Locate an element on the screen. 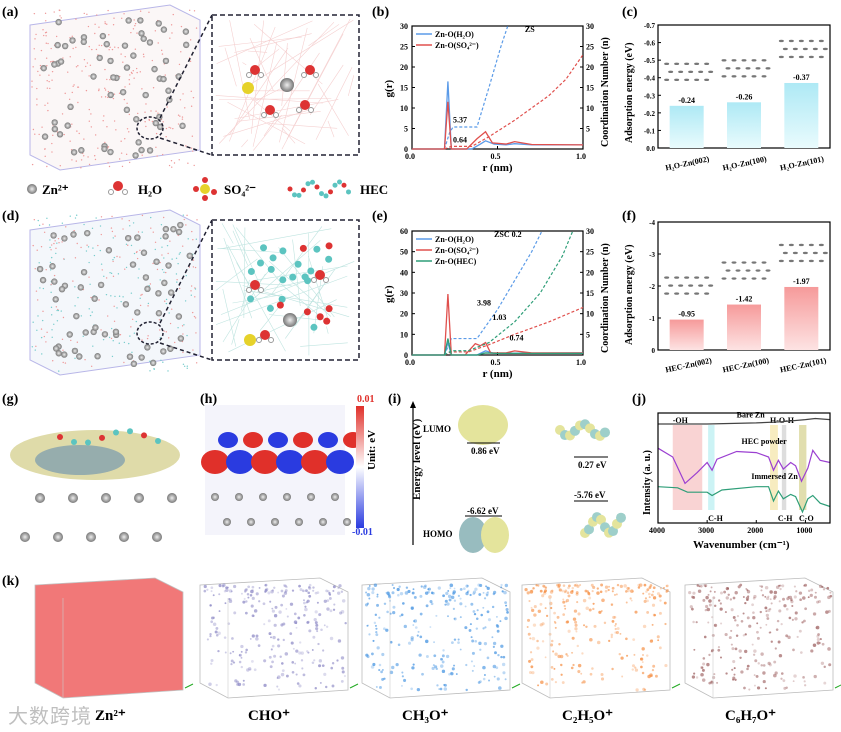  x-axis-label: r (nm) is located at coordinates (498, 168).